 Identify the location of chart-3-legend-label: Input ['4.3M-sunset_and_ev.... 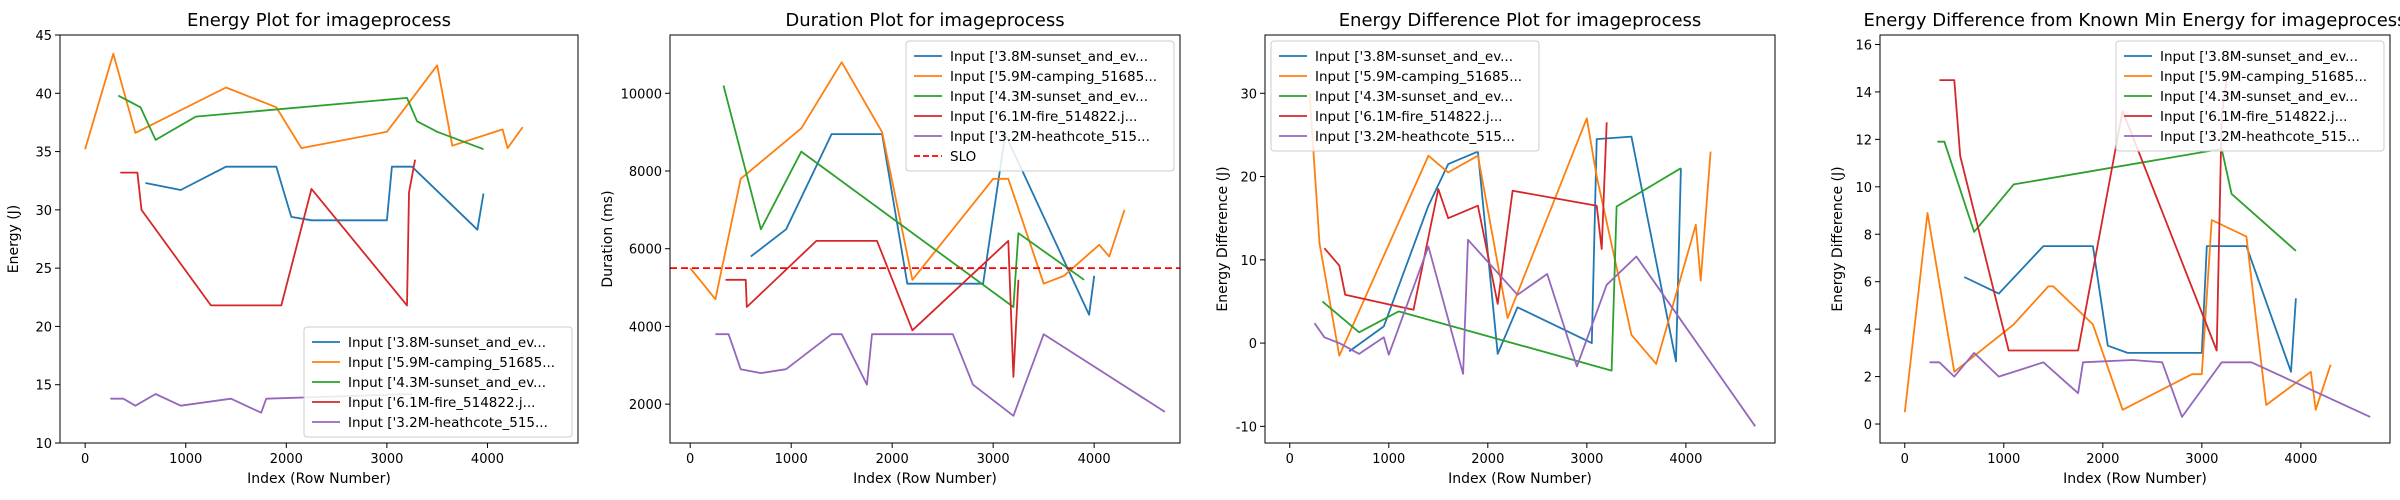
(1414, 97).